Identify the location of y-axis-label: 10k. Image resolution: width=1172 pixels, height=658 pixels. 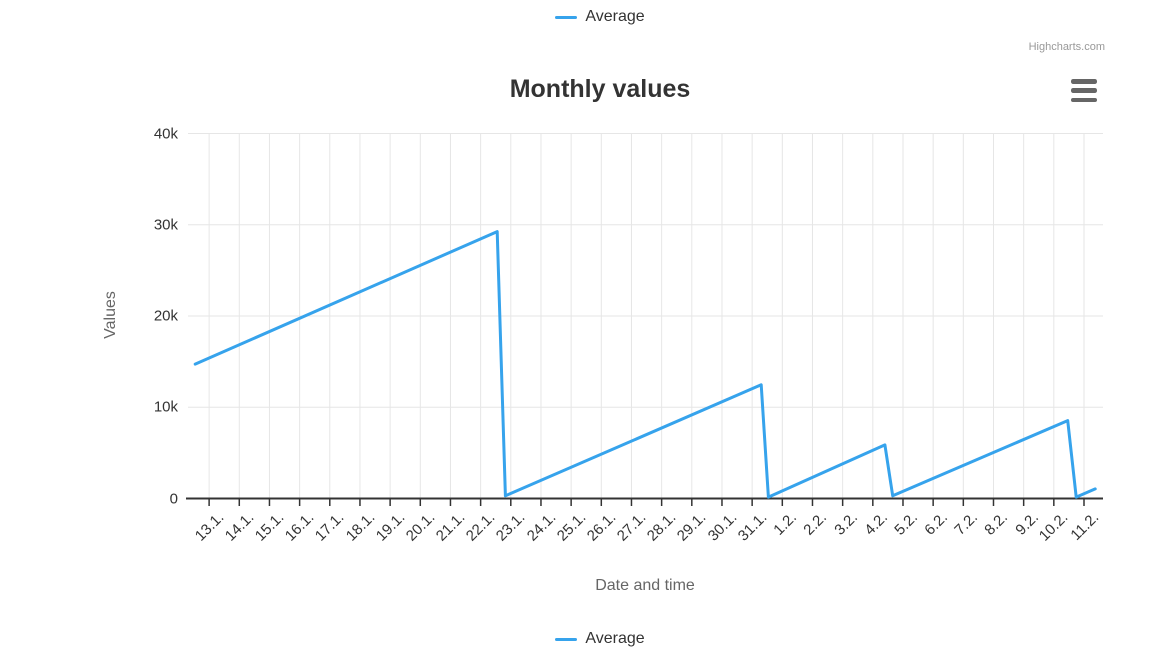
(165, 407).